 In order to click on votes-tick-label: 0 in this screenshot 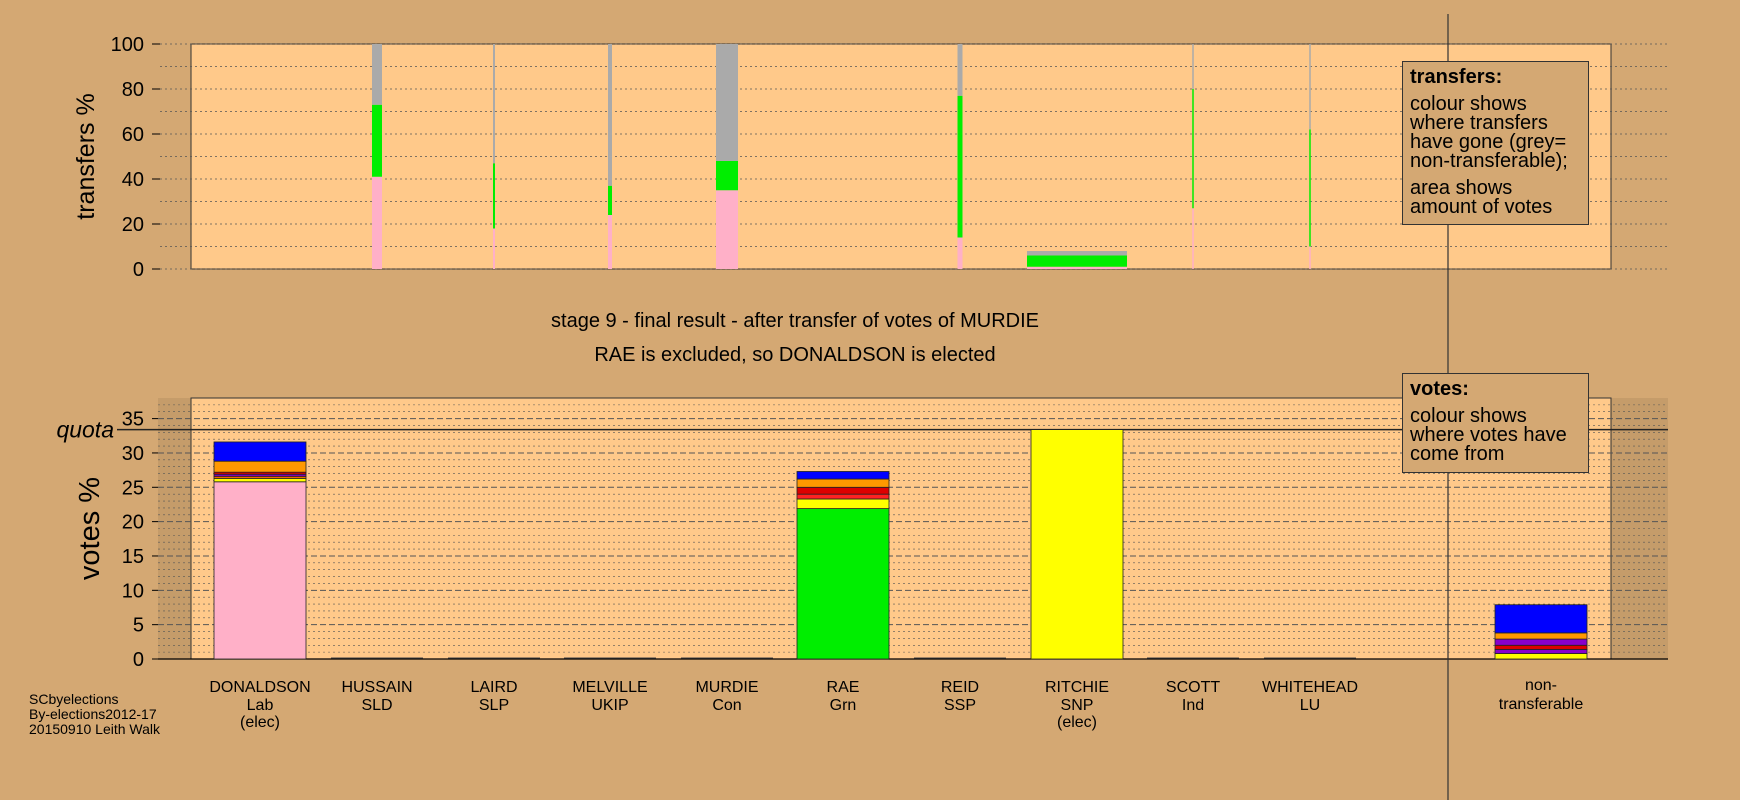, I will do `click(138, 660)`.